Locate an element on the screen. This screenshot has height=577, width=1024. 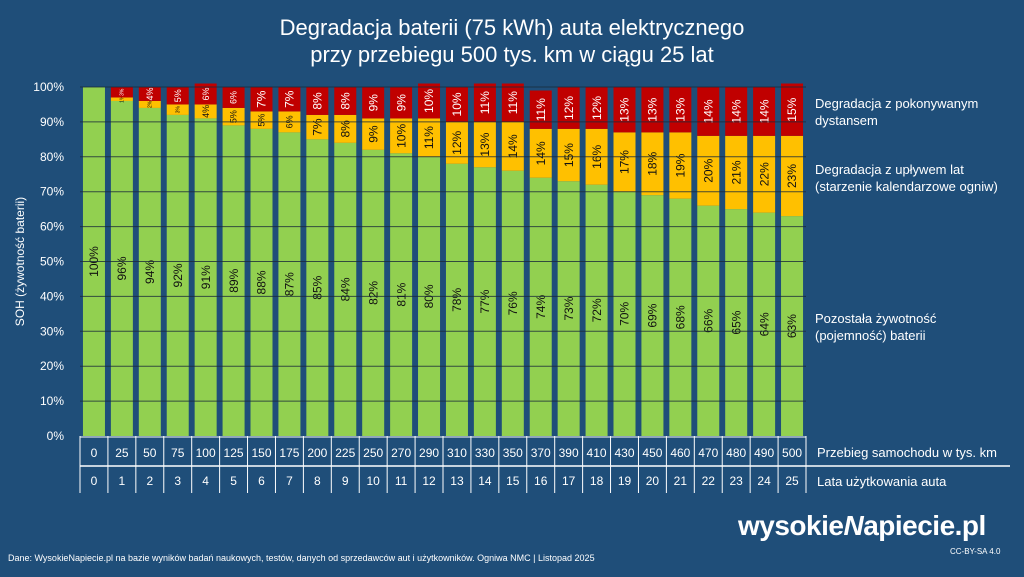
bar-value-label: 15% is located at coordinates (569, 155).